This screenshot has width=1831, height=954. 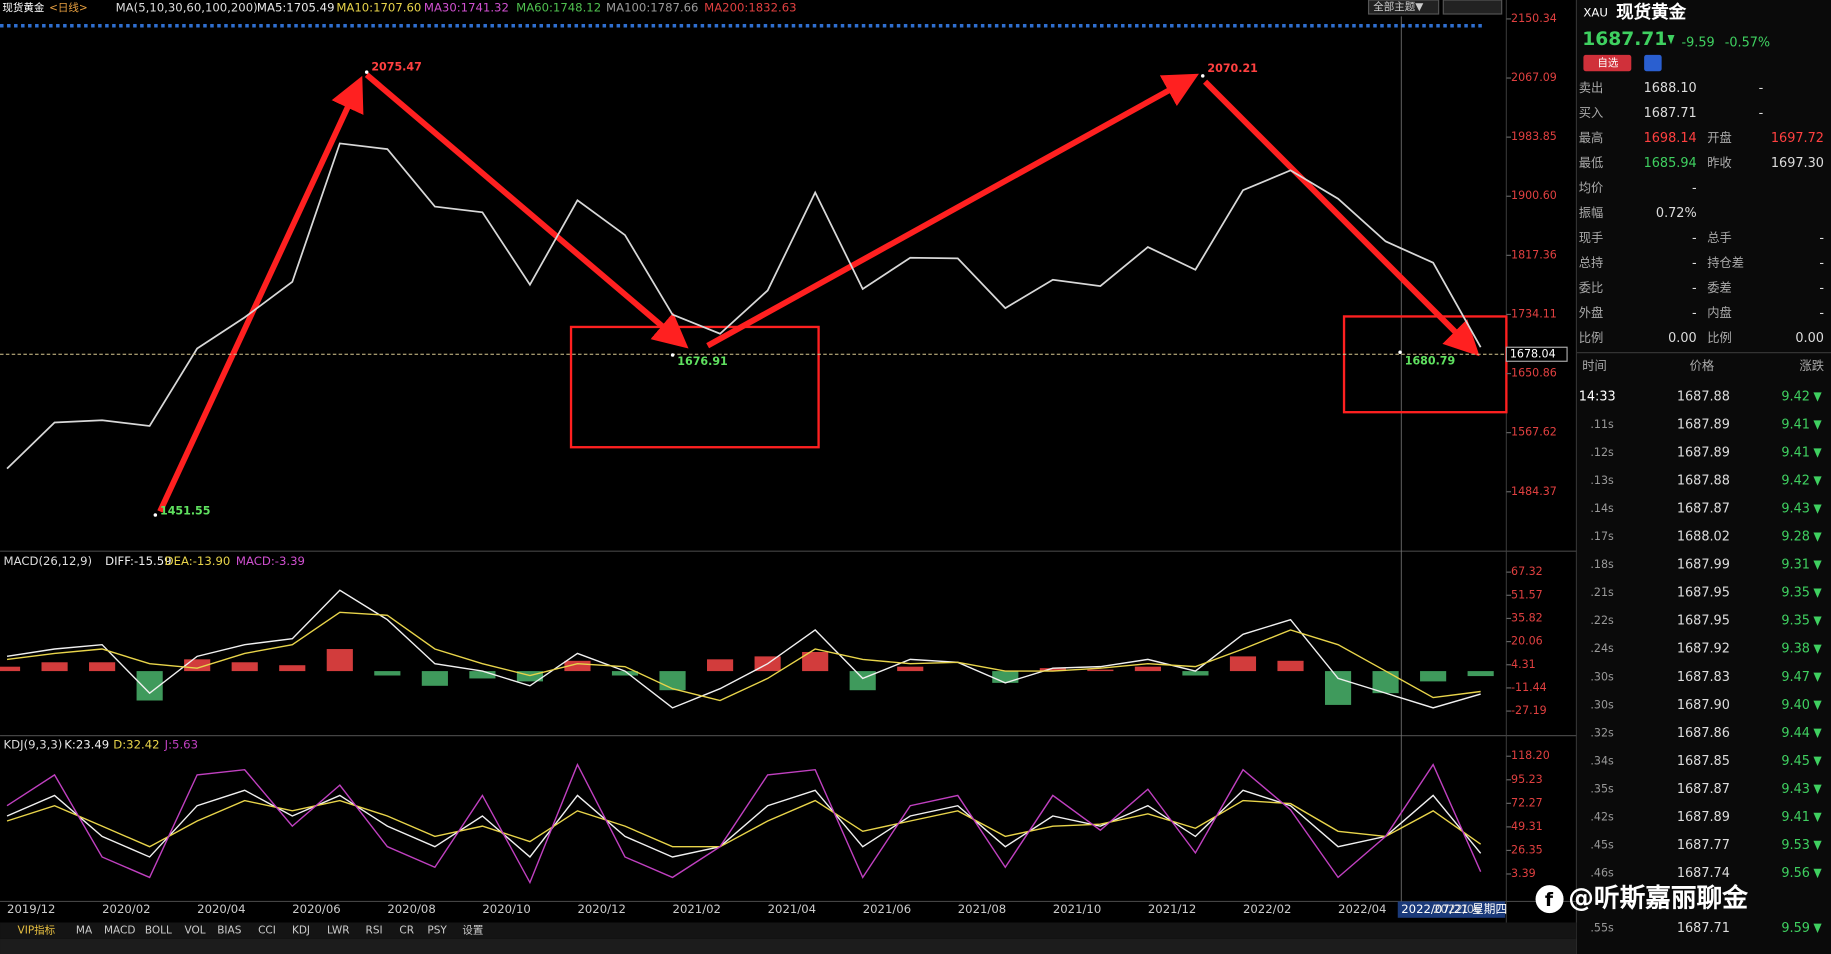 What do you see at coordinates (1703, 397) in the screenshot?
I see `tick-price: 1687.88` at bounding box center [1703, 397].